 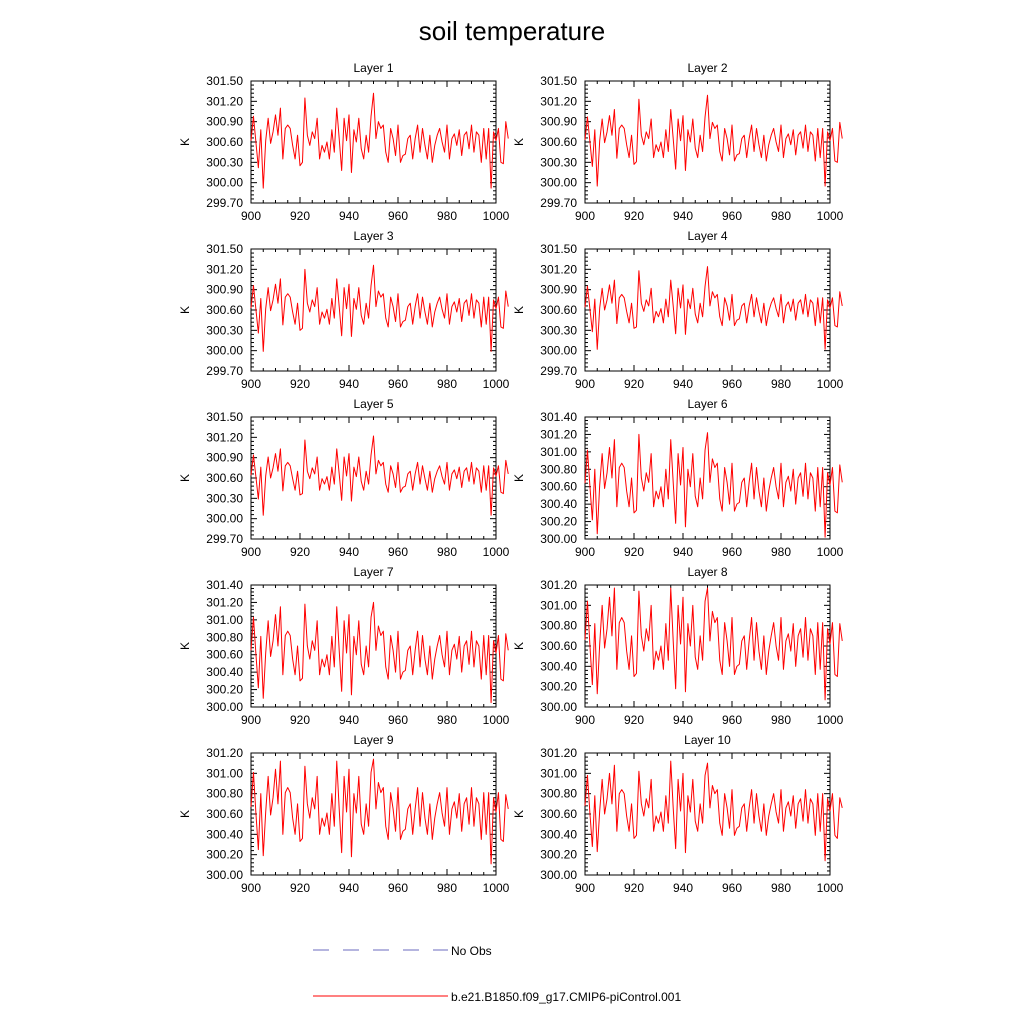 I want to click on panel-title-layer-2: Layer 2, so click(x=707, y=68).